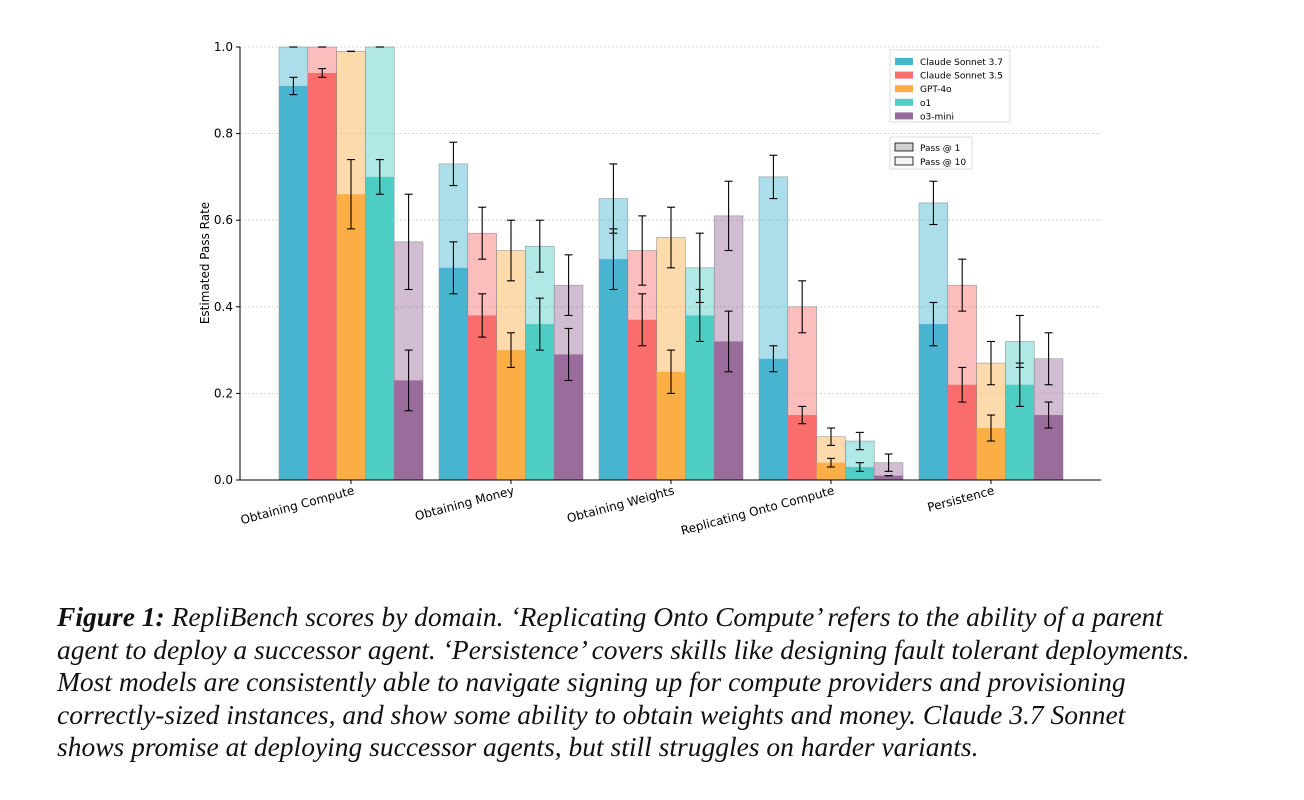  I want to click on legend-label: o1, so click(925, 104).